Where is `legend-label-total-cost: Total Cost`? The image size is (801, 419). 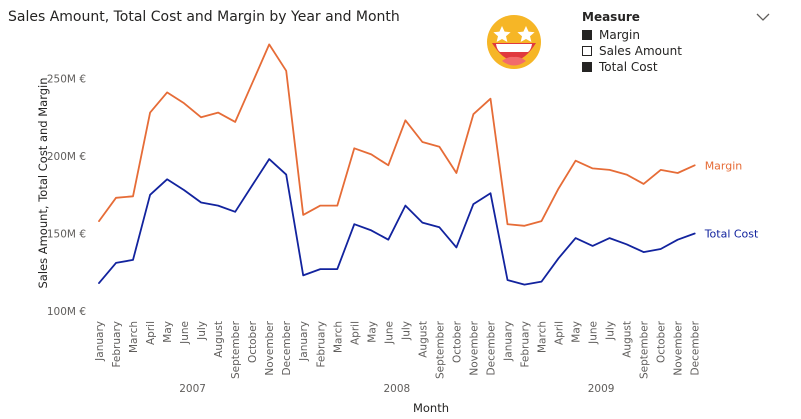 legend-label-total-cost: Total Cost is located at coordinates (628, 67).